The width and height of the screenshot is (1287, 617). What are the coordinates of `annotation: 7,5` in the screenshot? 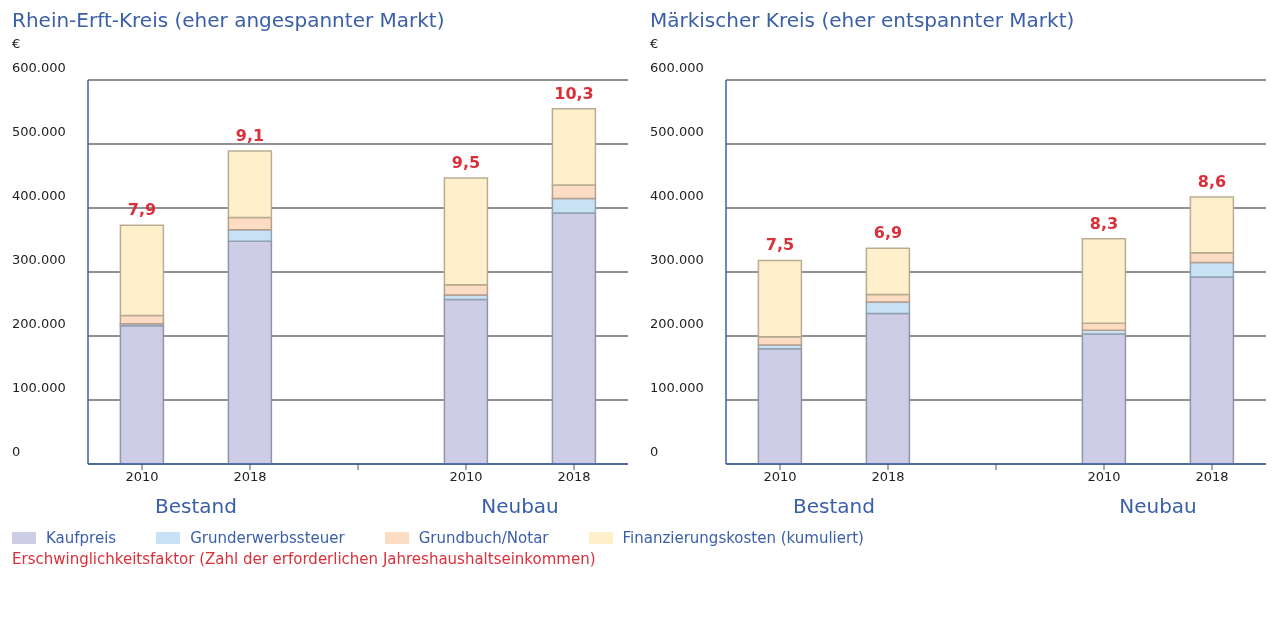 It's located at (780, 245).